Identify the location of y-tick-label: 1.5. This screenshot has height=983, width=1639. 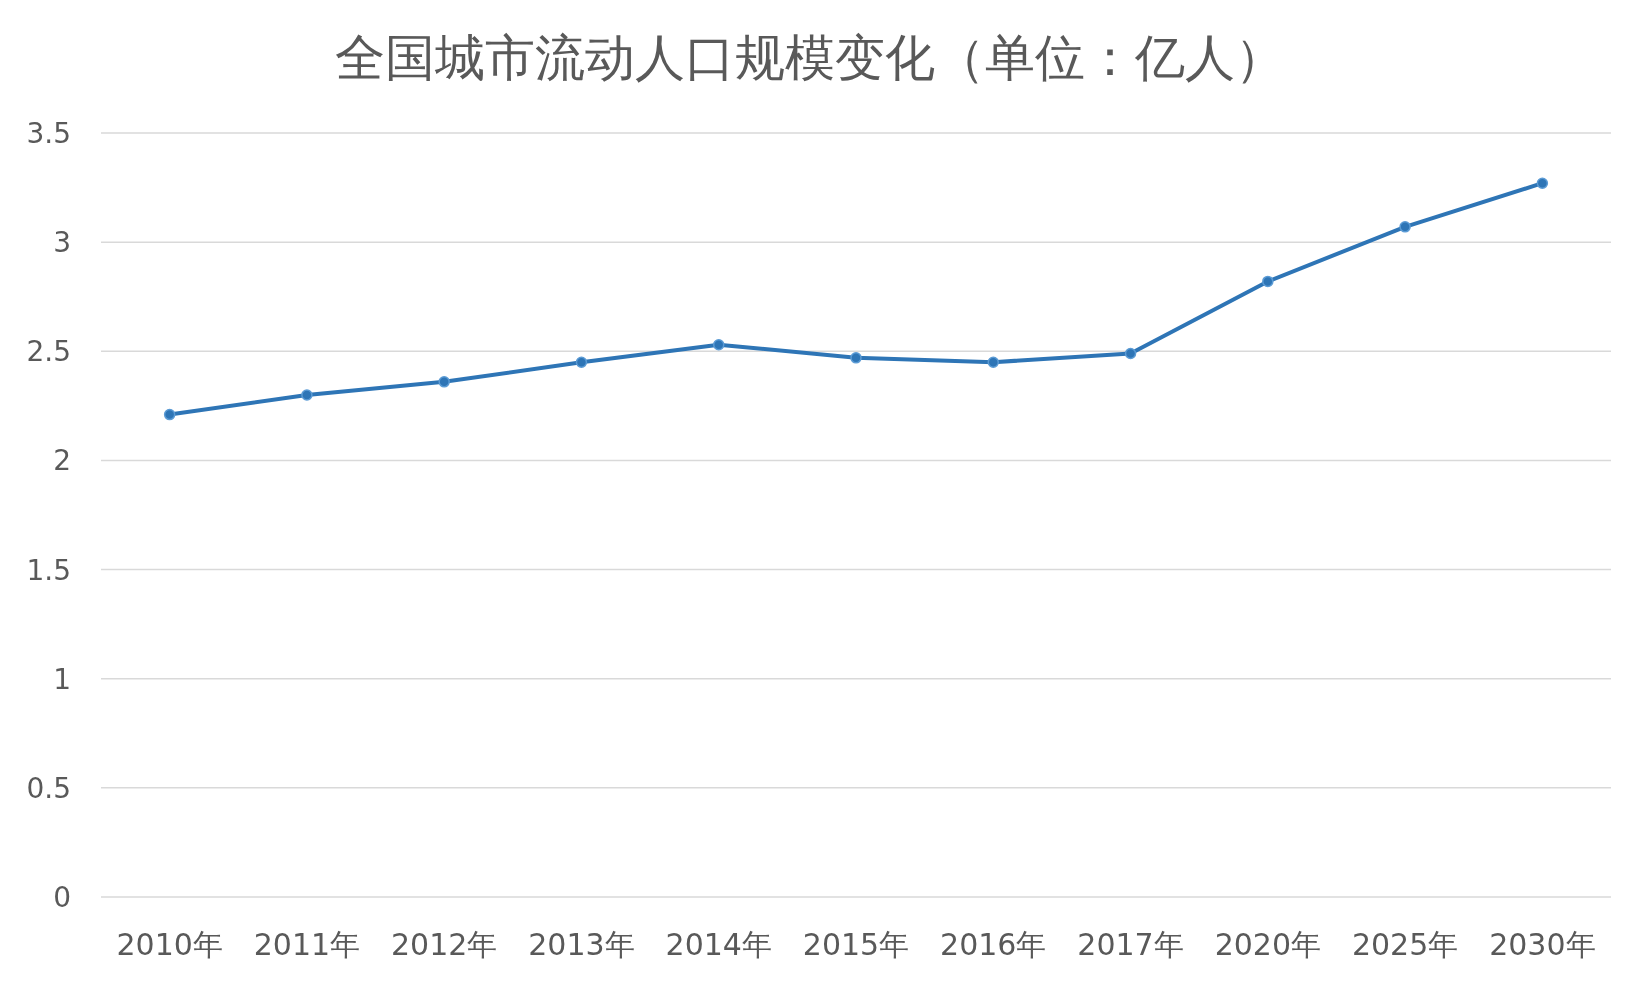
(48, 570).